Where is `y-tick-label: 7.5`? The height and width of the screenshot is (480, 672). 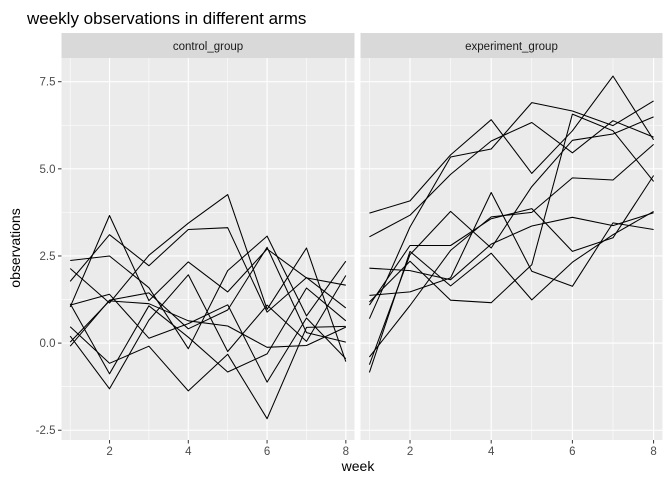
y-tick-label: 7.5 is located at coordinates (48, 83).